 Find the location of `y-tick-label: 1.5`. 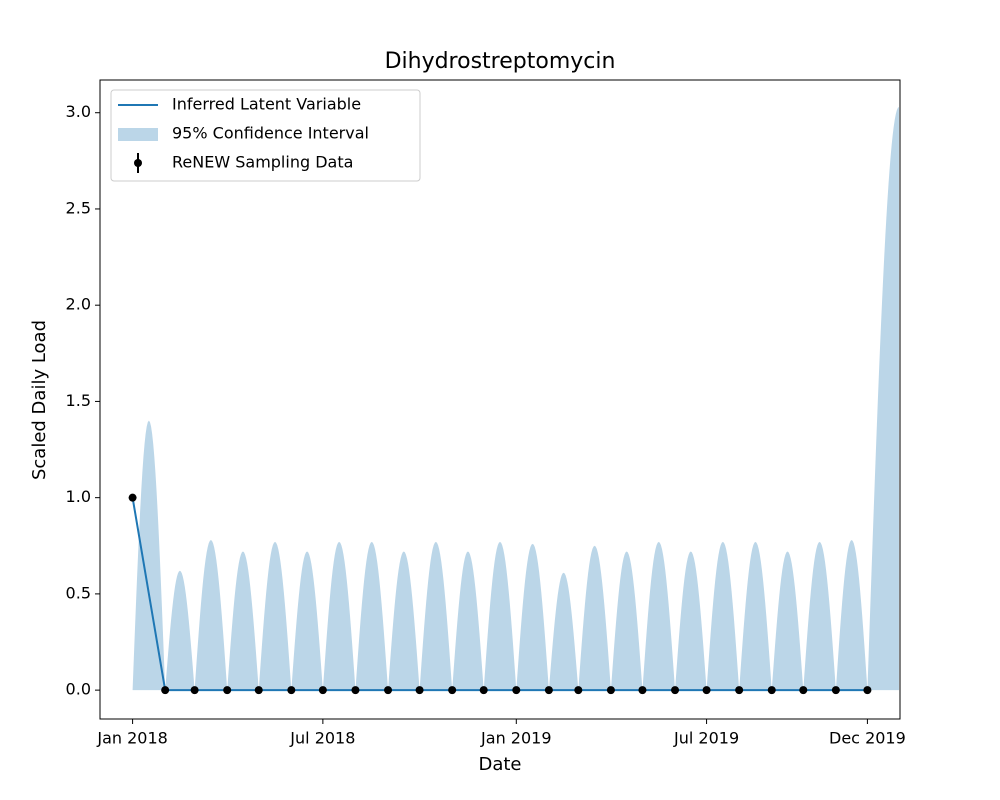

y-tick-label: 1.5 is located at coordinates (78, 400).